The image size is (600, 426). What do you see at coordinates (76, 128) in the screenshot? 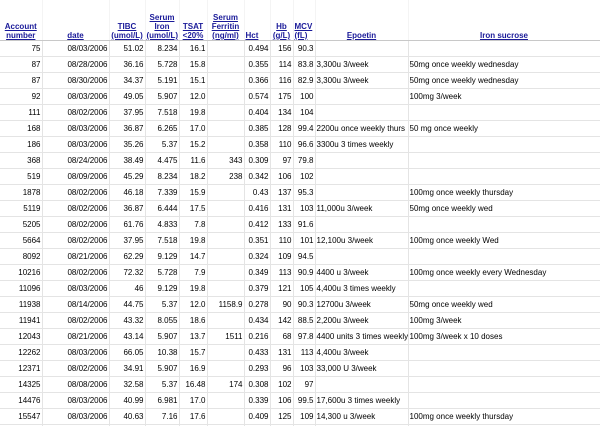
I see `cell-date: 08/03/2006` at bounding box center [76, 128].